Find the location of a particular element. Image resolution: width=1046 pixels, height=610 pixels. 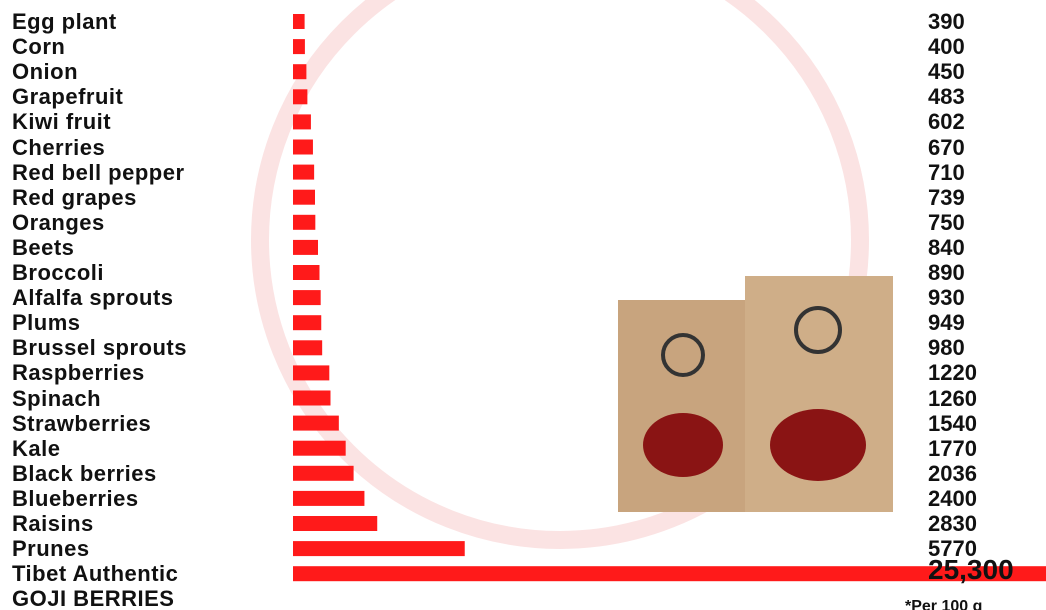

category-label: Raisins is located at coordinates (53, 523).